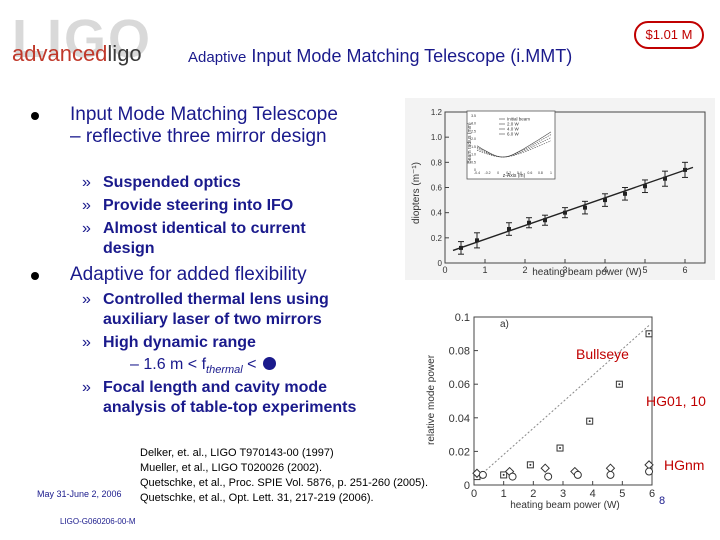 Image resolution: width=720 pixels, height=540 pixels. Describe the element at coordinates (473, 131) in the screenshot. I see `inset-y-tick-label: 2.5` at that location.